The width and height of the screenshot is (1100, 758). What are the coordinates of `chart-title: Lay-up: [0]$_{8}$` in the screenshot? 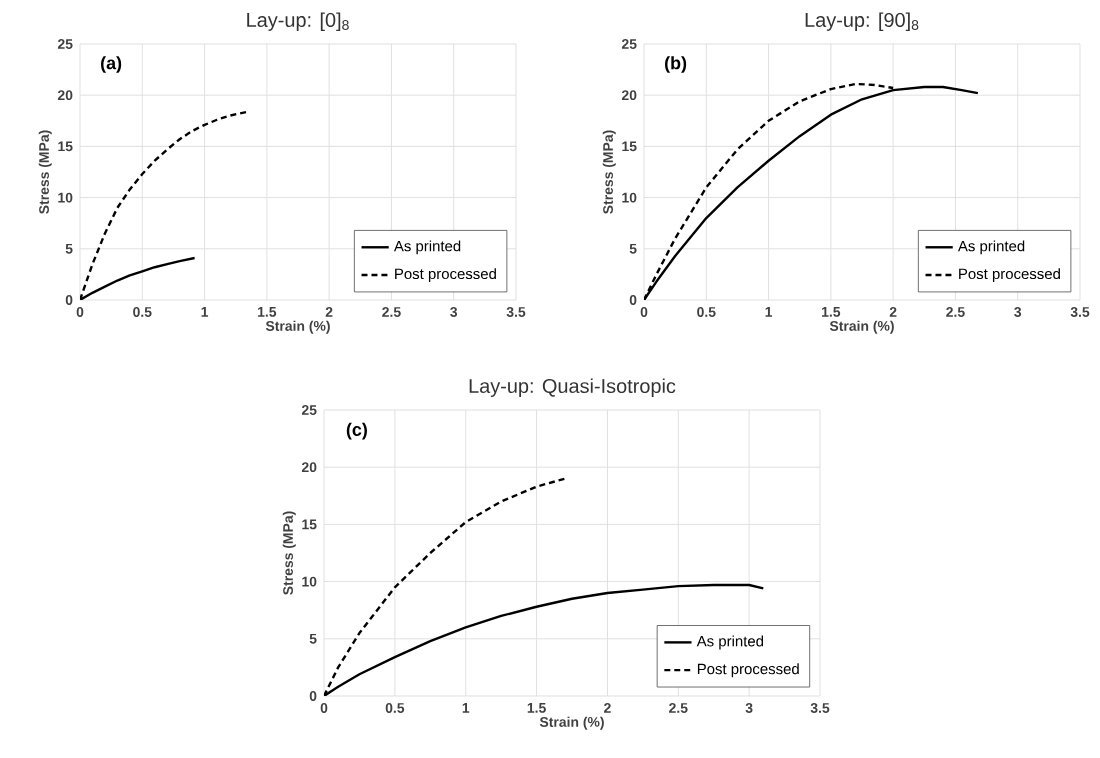 It's located at (298, 21).